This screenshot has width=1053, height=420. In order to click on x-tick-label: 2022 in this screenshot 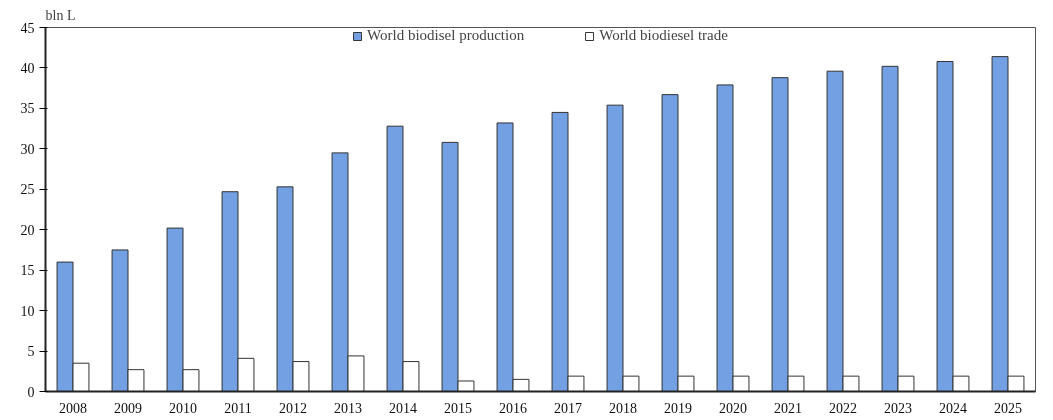, I will do `click(843, 408)`.